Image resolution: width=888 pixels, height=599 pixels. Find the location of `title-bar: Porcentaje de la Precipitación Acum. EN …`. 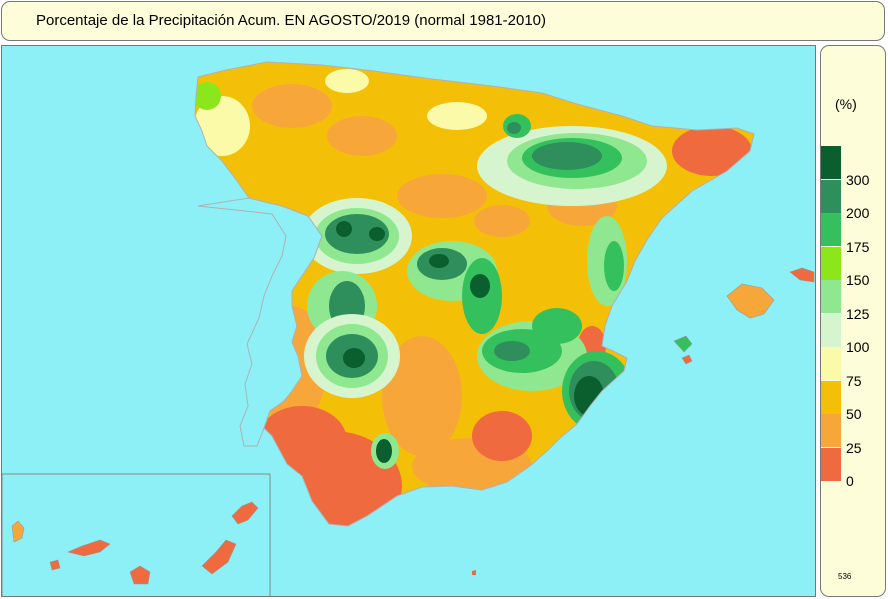

title-bar: Porcentaje de la Precipitación Acum. EN … is located at coordinates (443, 21).